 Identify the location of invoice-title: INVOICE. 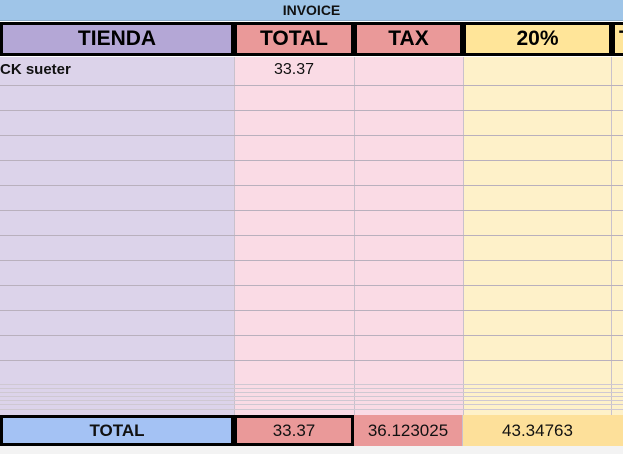
(311, 10).